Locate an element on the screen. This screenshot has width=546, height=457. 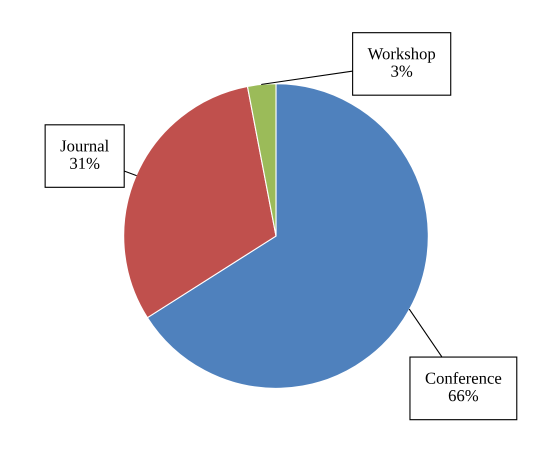
slice-label: Conference is located at coordinates (464, 378).